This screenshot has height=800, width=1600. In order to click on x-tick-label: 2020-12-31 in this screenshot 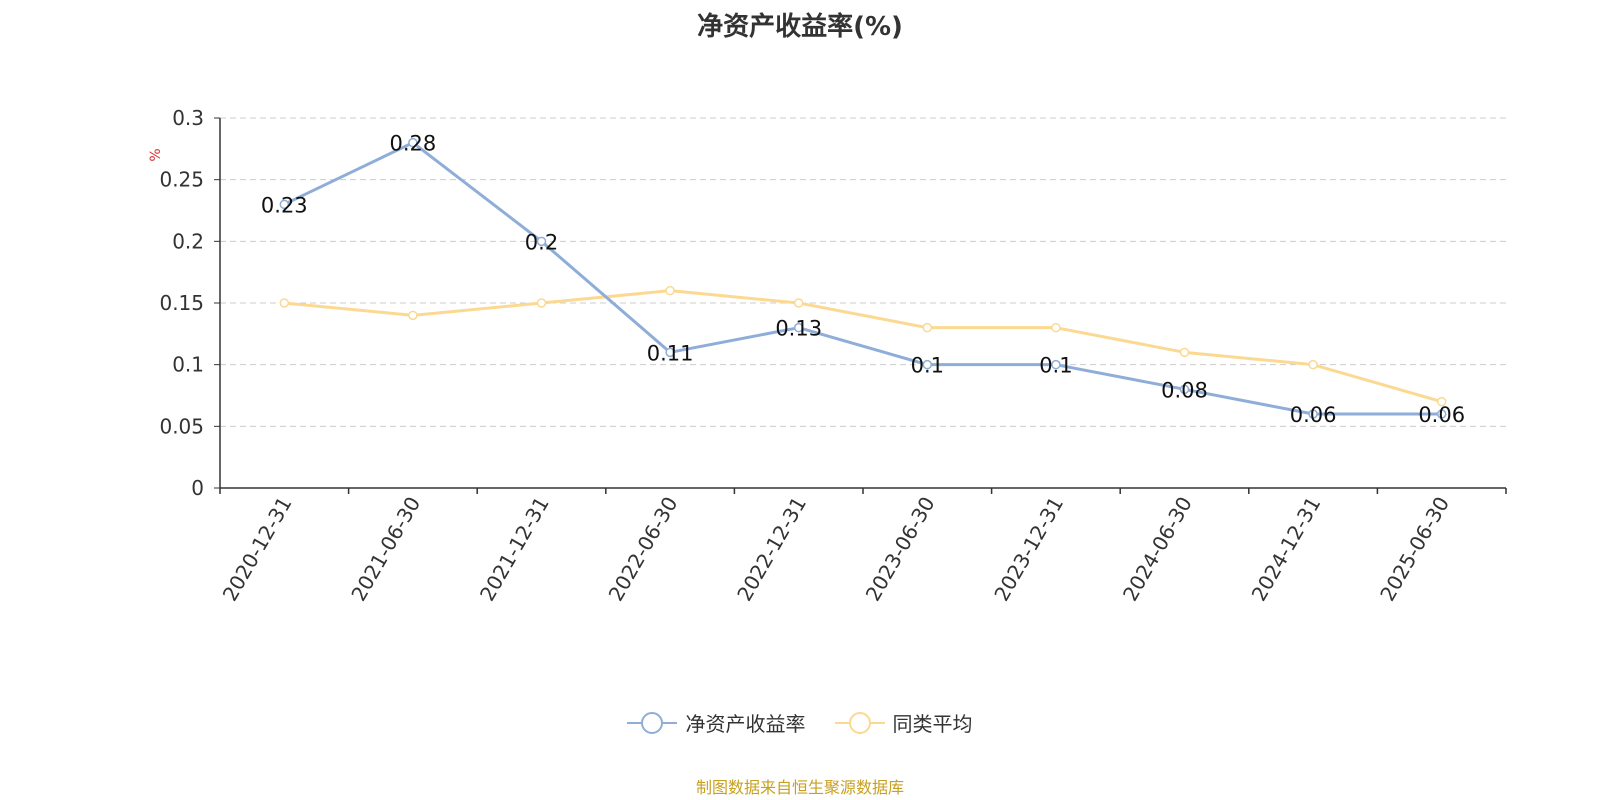, I will do `click(257, 549)`.